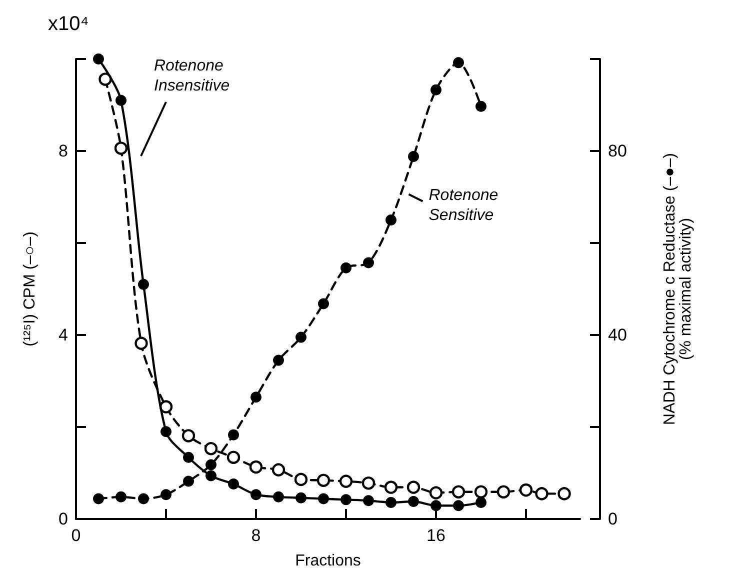 This screenshot has width=729, height=585. I want to click on annotation: Rotenone Insensitive, so click(192, 76).